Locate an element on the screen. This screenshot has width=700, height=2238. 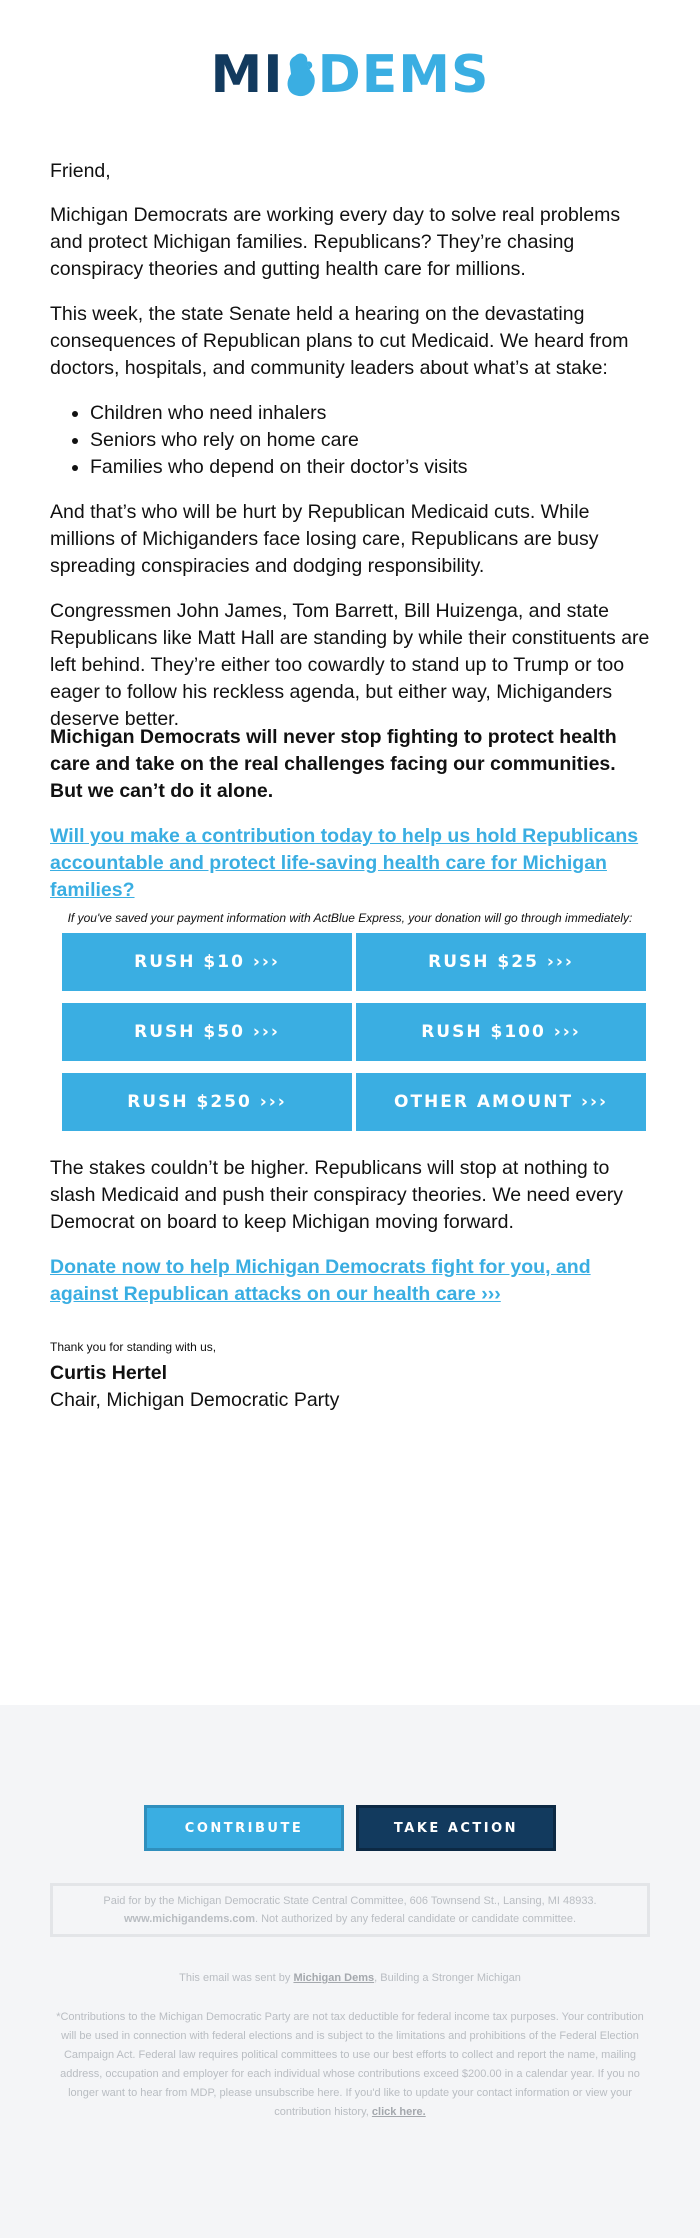
rush-100-button: RUSH $100 ››› is located at coordinates (501, 1032).